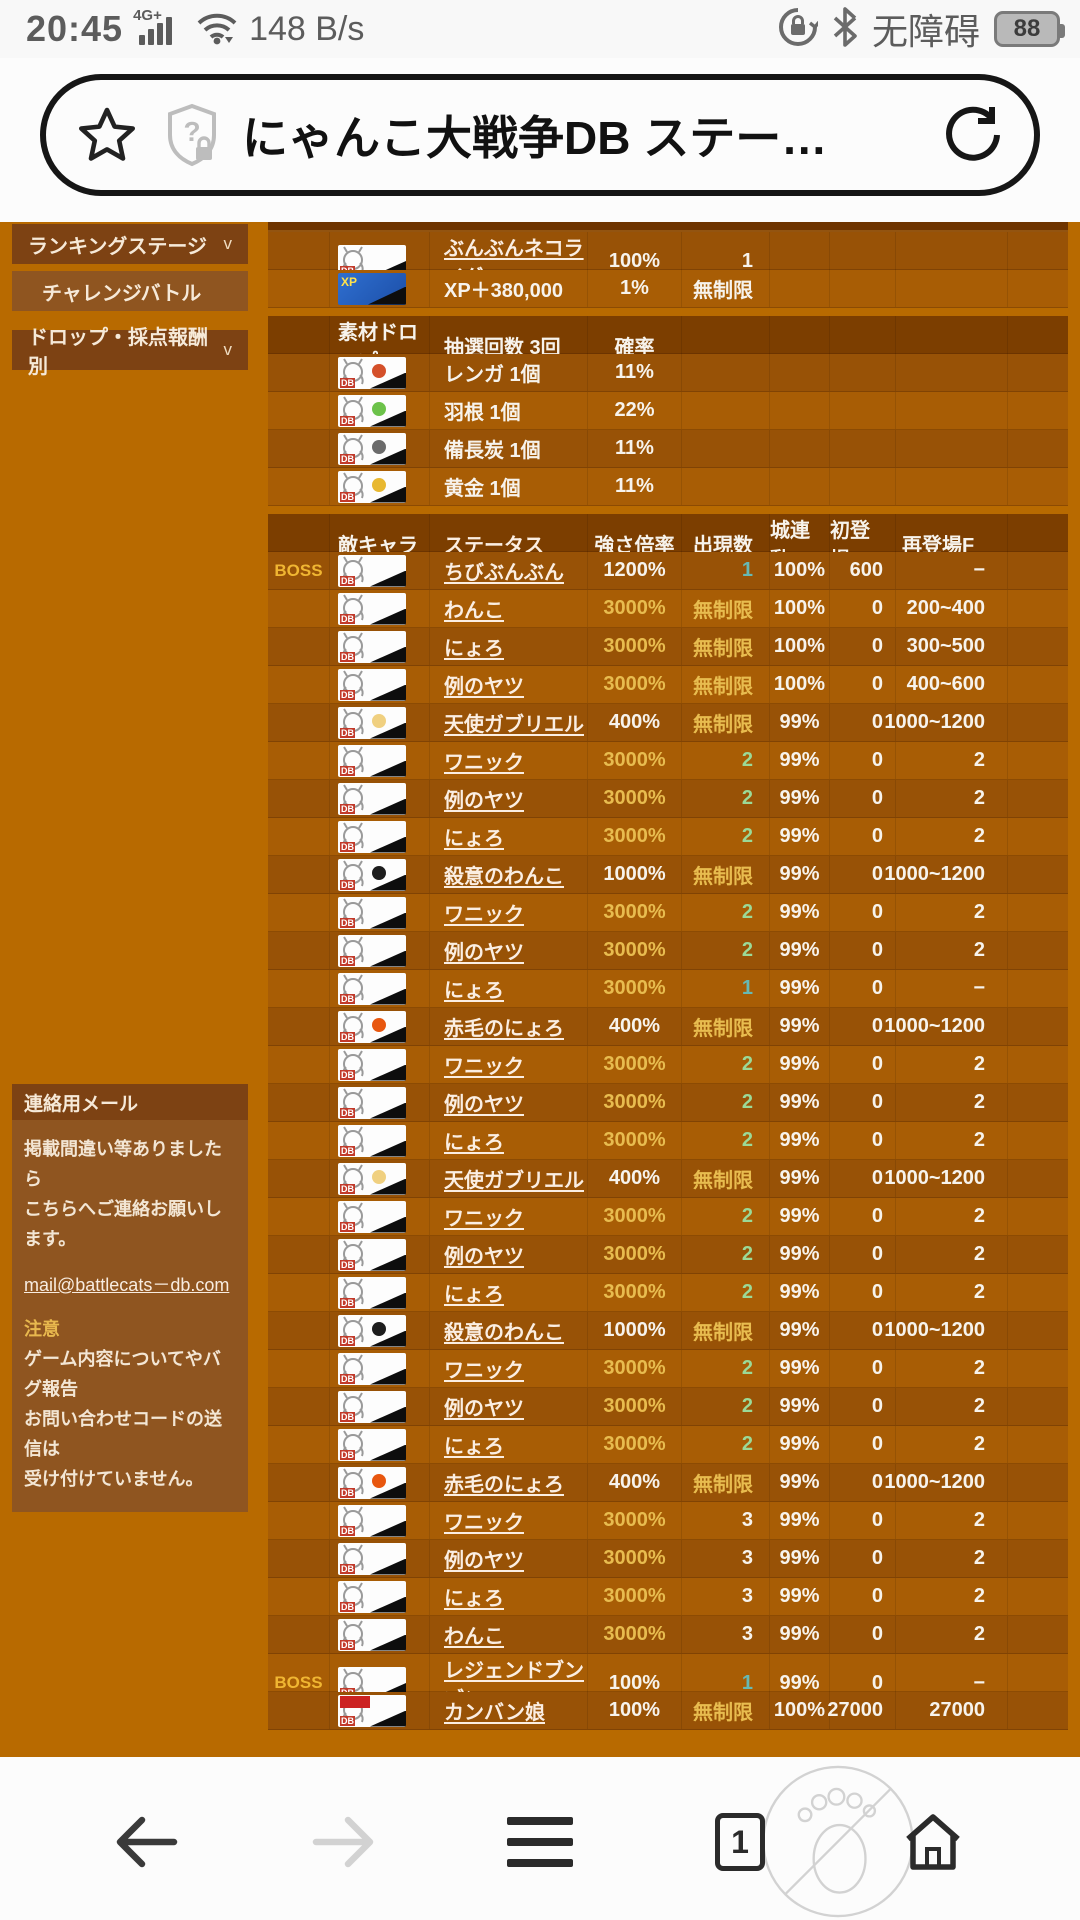 This screenshot has width=1080, height=1920. What do you see at coordinates (668, 1711) in the screenshot?
I see `enemy-row: DB カンバン娘 100% 無制限 100% 27000 27000` at bounding box center [668, 1711].